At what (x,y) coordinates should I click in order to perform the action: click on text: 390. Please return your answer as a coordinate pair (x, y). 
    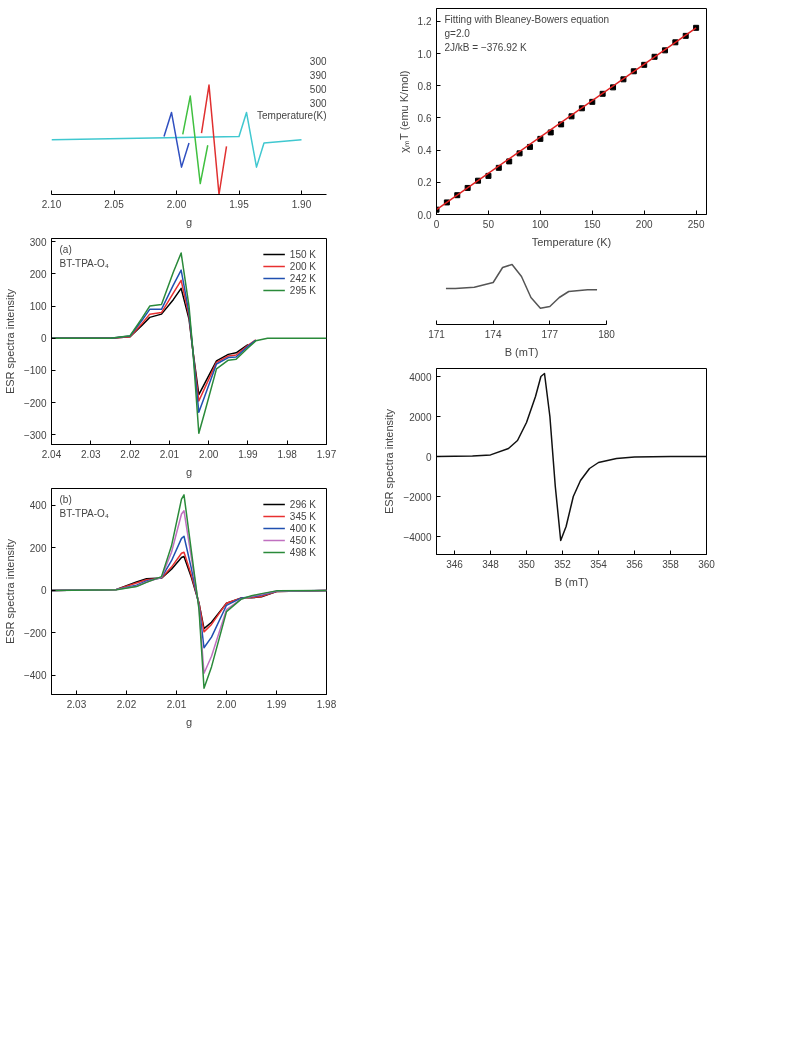
    Looking at the image, I should click on (318, 75).